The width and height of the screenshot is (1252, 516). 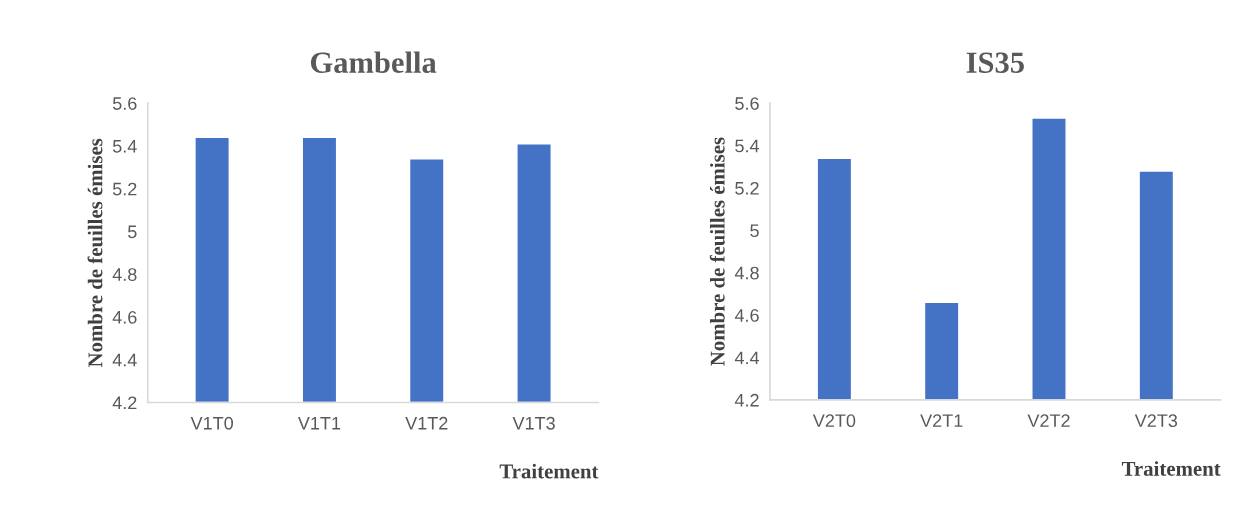 What do you see at coordinates (1048, 420) in the screenshot?
I see `x-tick-label: V2T2` at bounding box center [1048, 420].